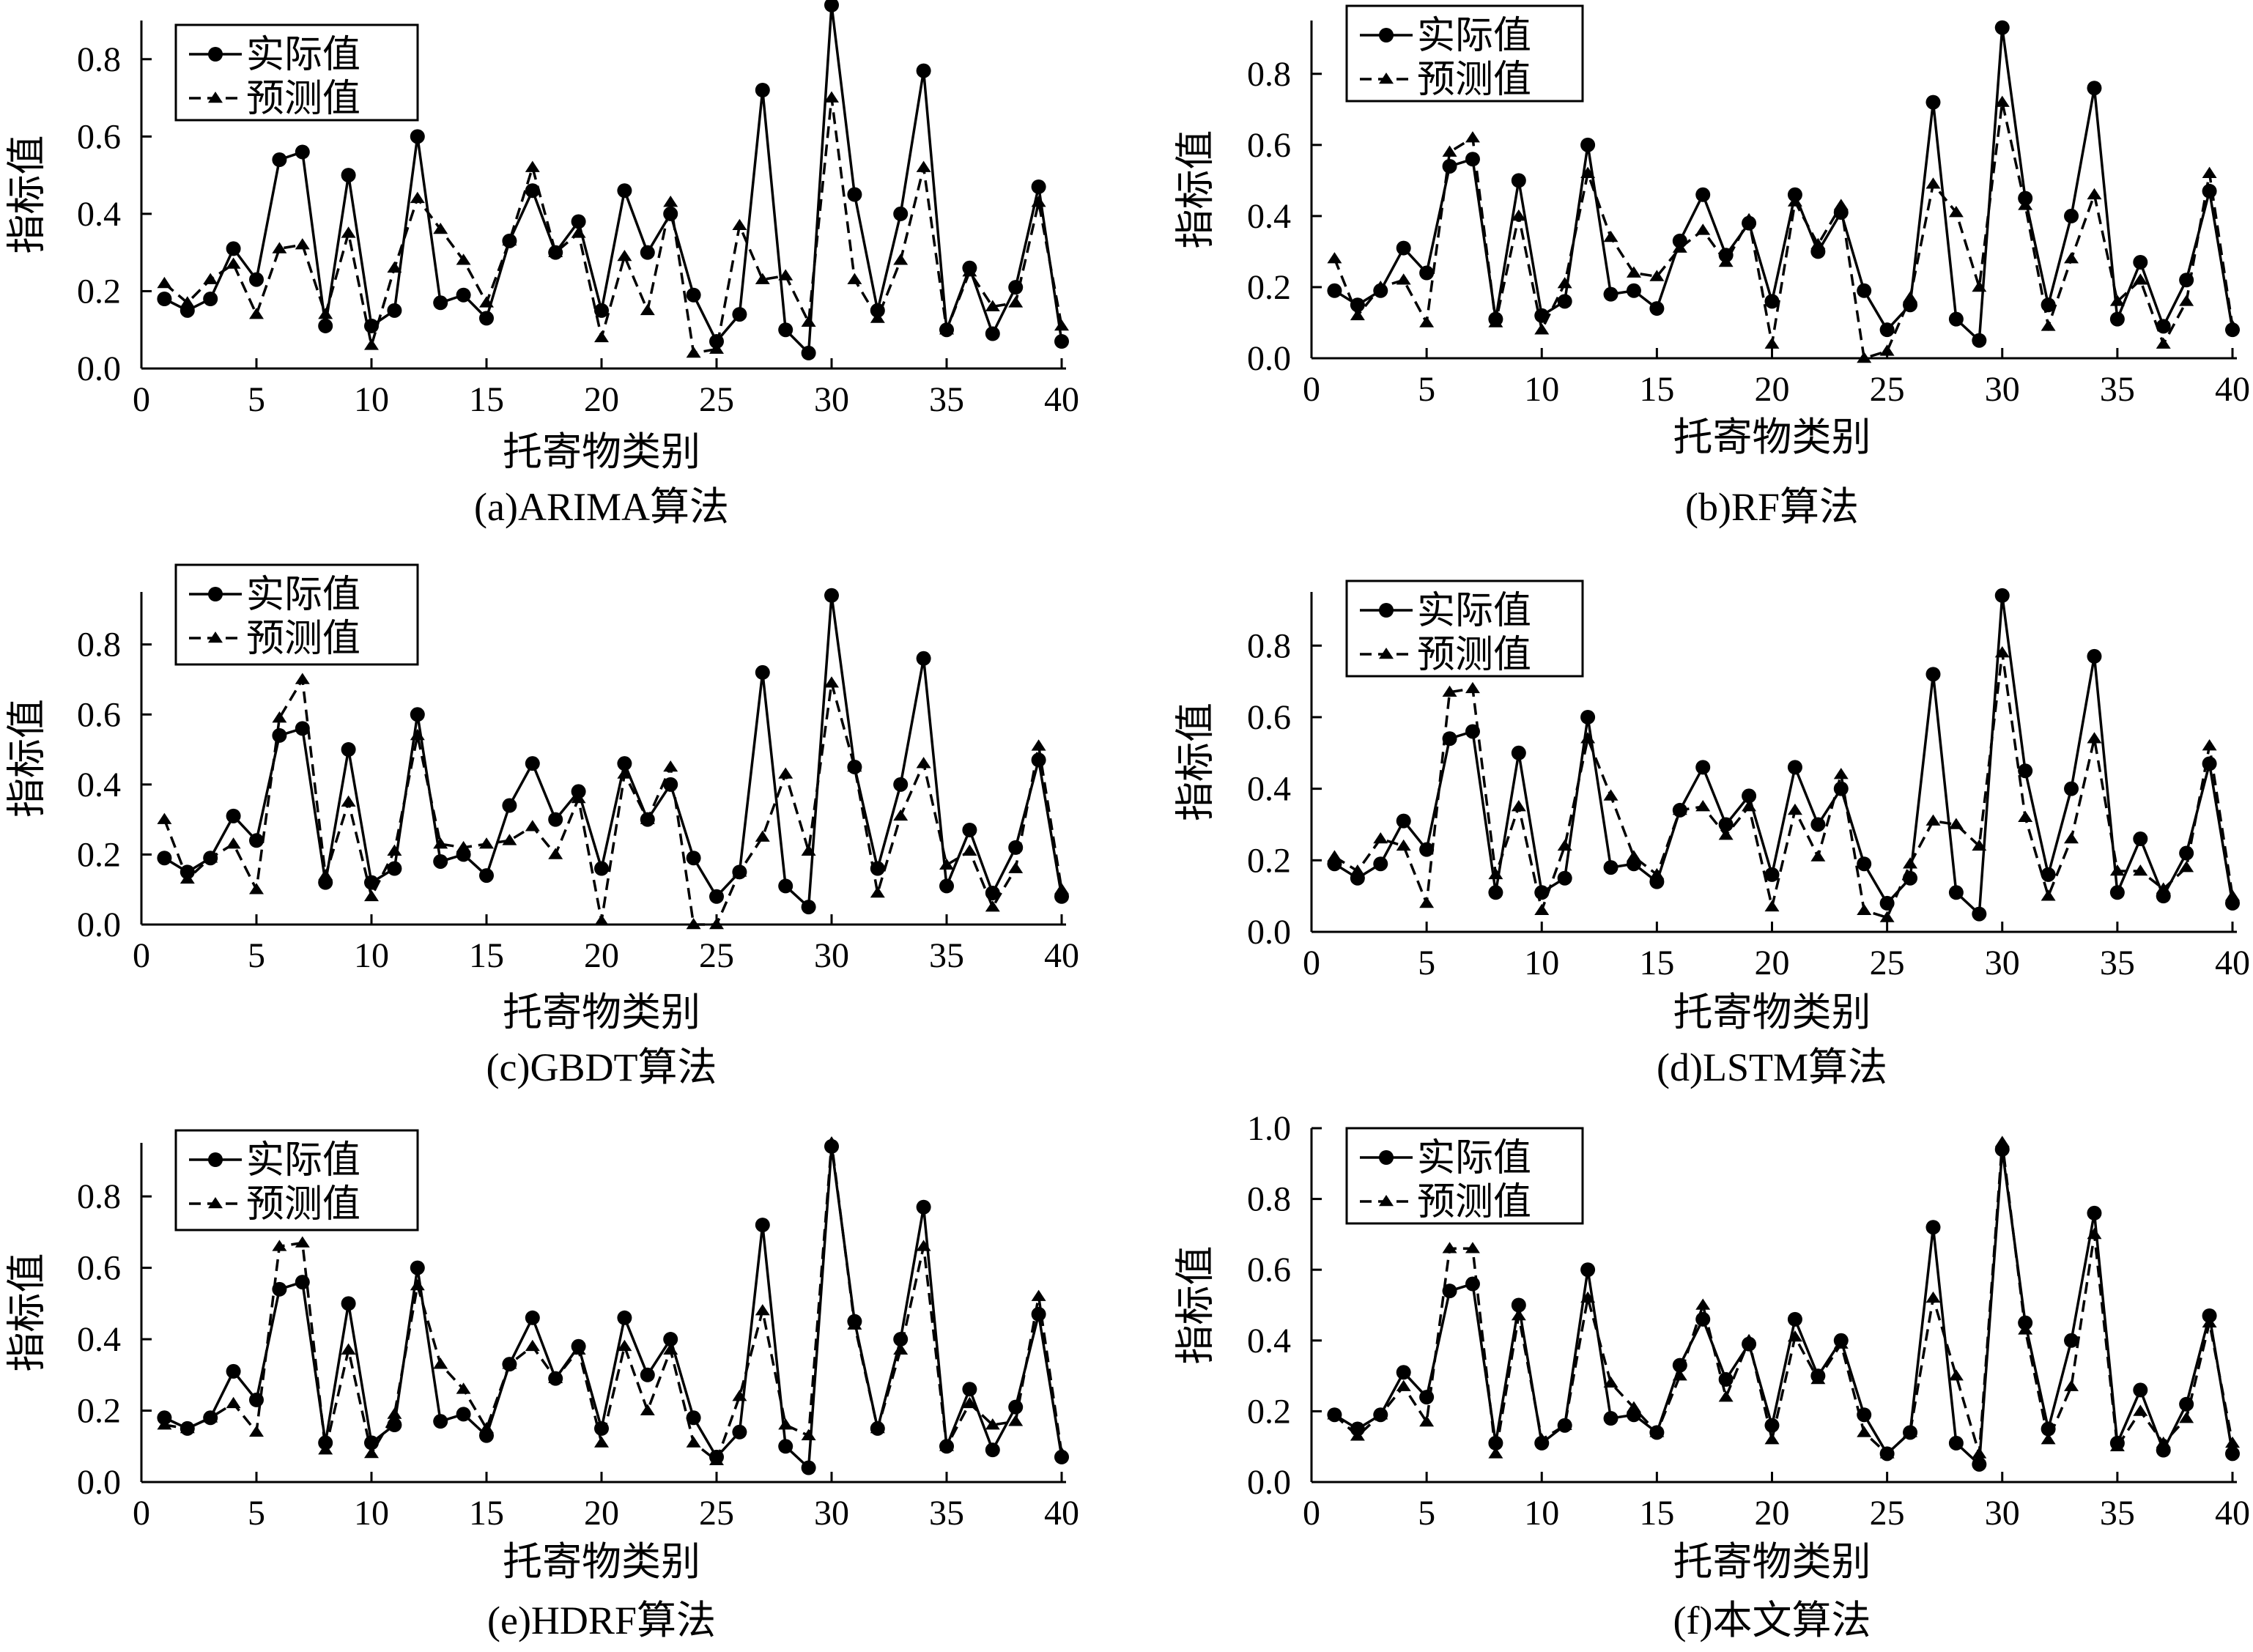  What do you see at coordinates (613, 800) in the screenshot?
I see `series-line-predicted` at bounding box center [613, 800].